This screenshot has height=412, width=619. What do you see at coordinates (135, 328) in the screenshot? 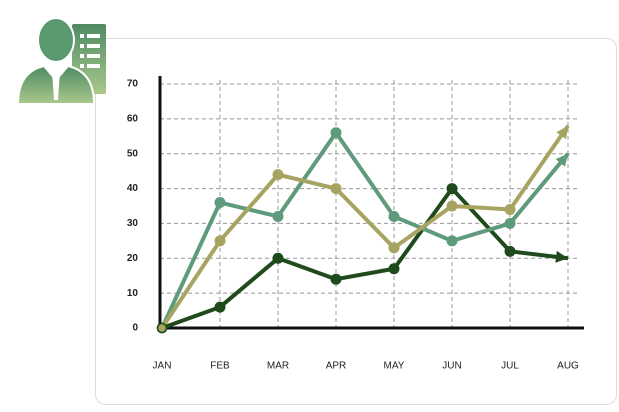
I see `y-tick-label: 0` at bounding box center [135, 328].